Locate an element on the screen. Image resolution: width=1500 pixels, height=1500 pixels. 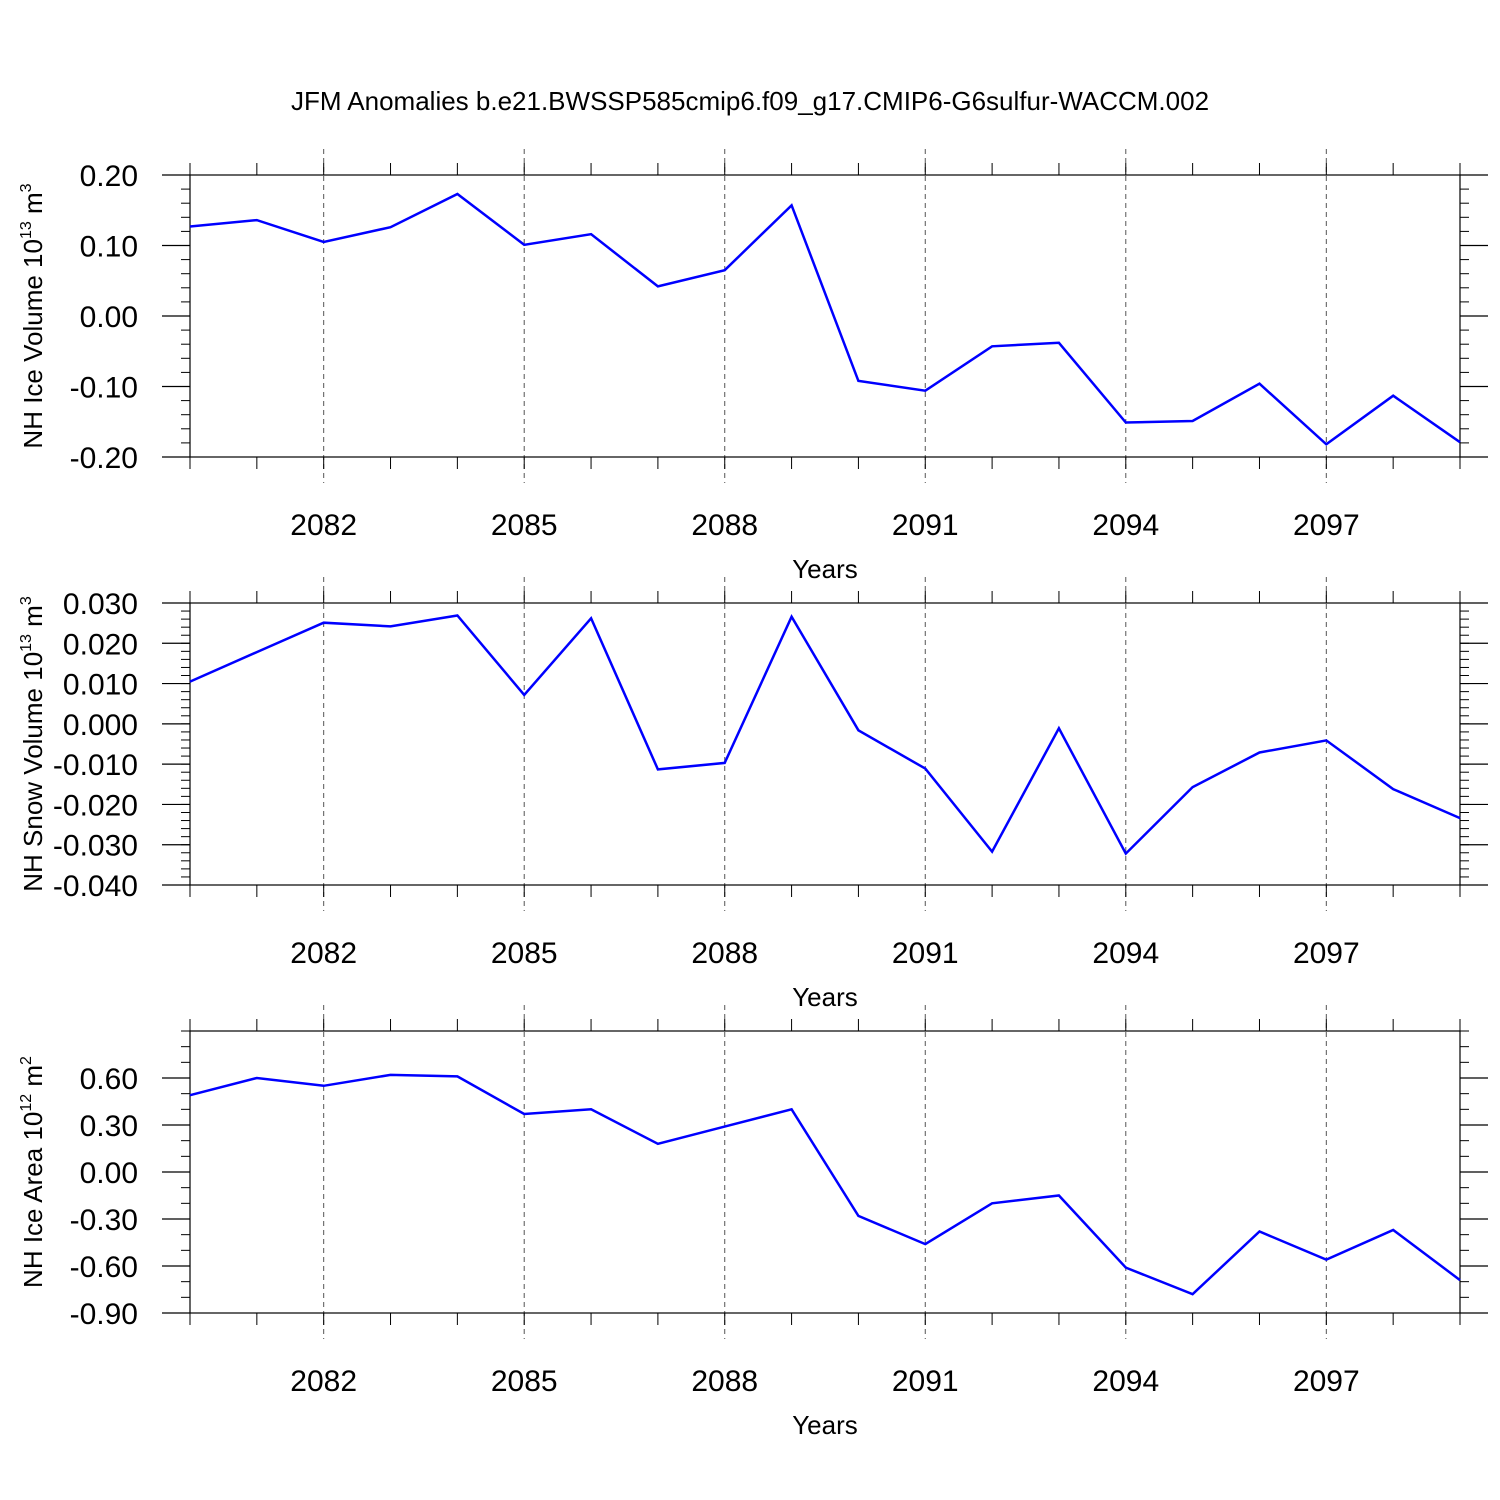
y-tick-label: 0.000 is located at coordinates (100, 725).